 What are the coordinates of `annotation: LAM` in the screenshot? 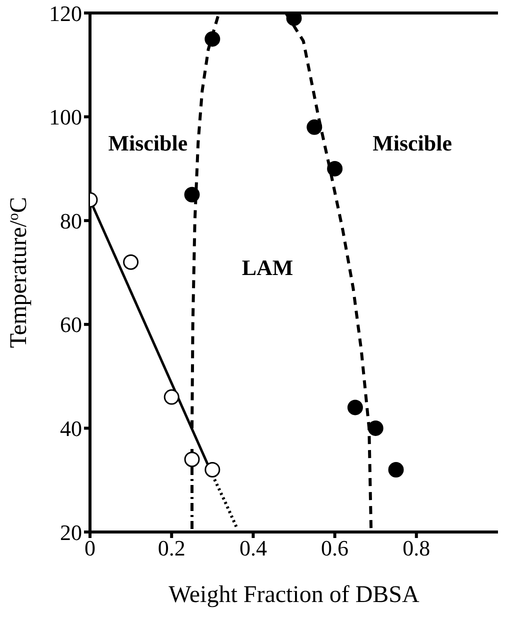 It's located at (268, 267).